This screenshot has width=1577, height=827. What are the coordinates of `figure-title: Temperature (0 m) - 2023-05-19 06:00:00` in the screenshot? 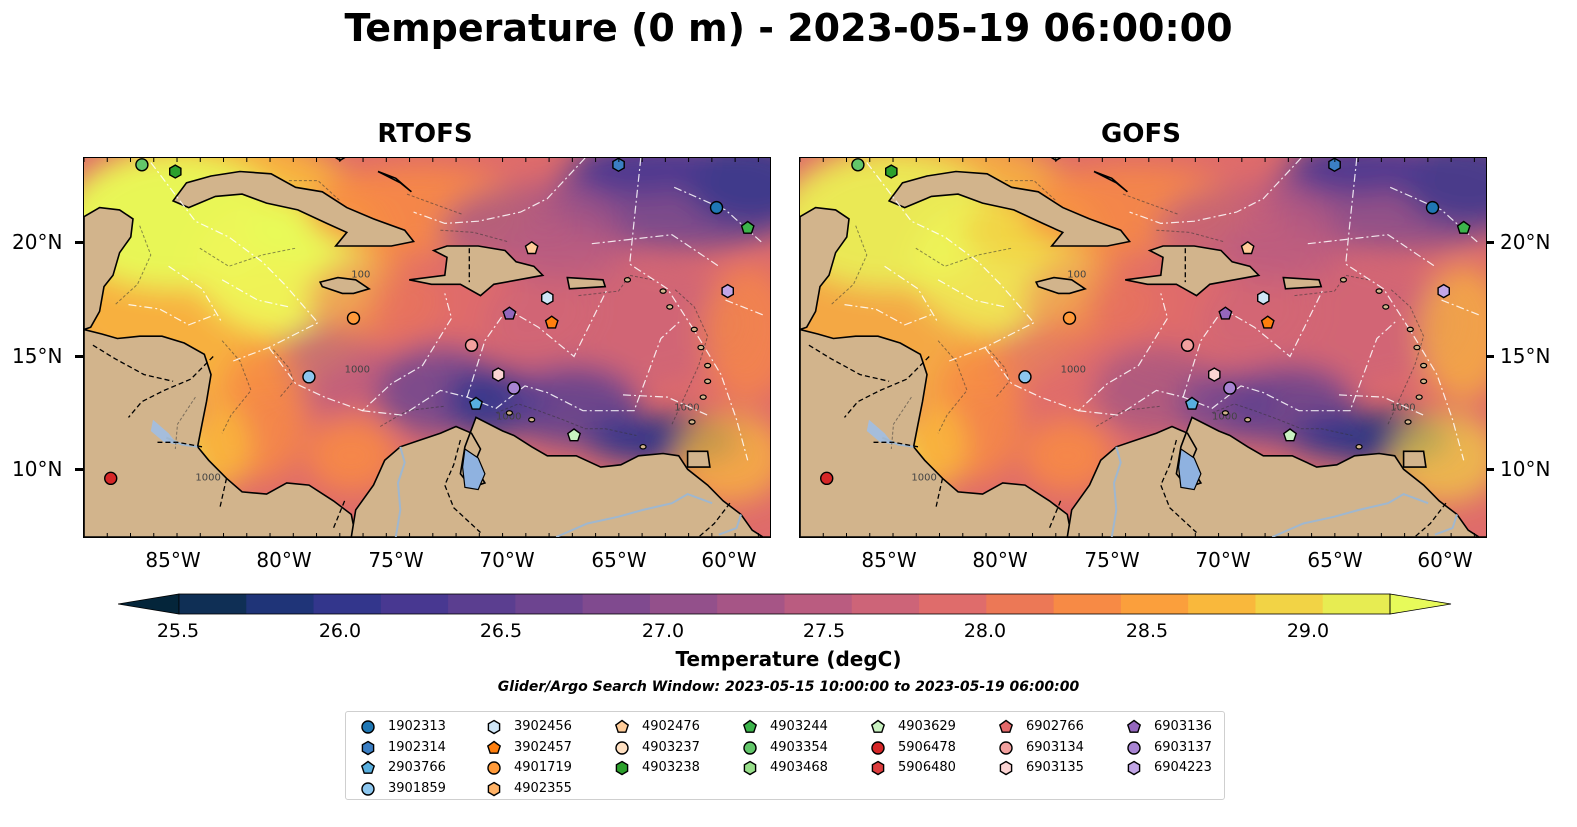 It's located at (788, 28).